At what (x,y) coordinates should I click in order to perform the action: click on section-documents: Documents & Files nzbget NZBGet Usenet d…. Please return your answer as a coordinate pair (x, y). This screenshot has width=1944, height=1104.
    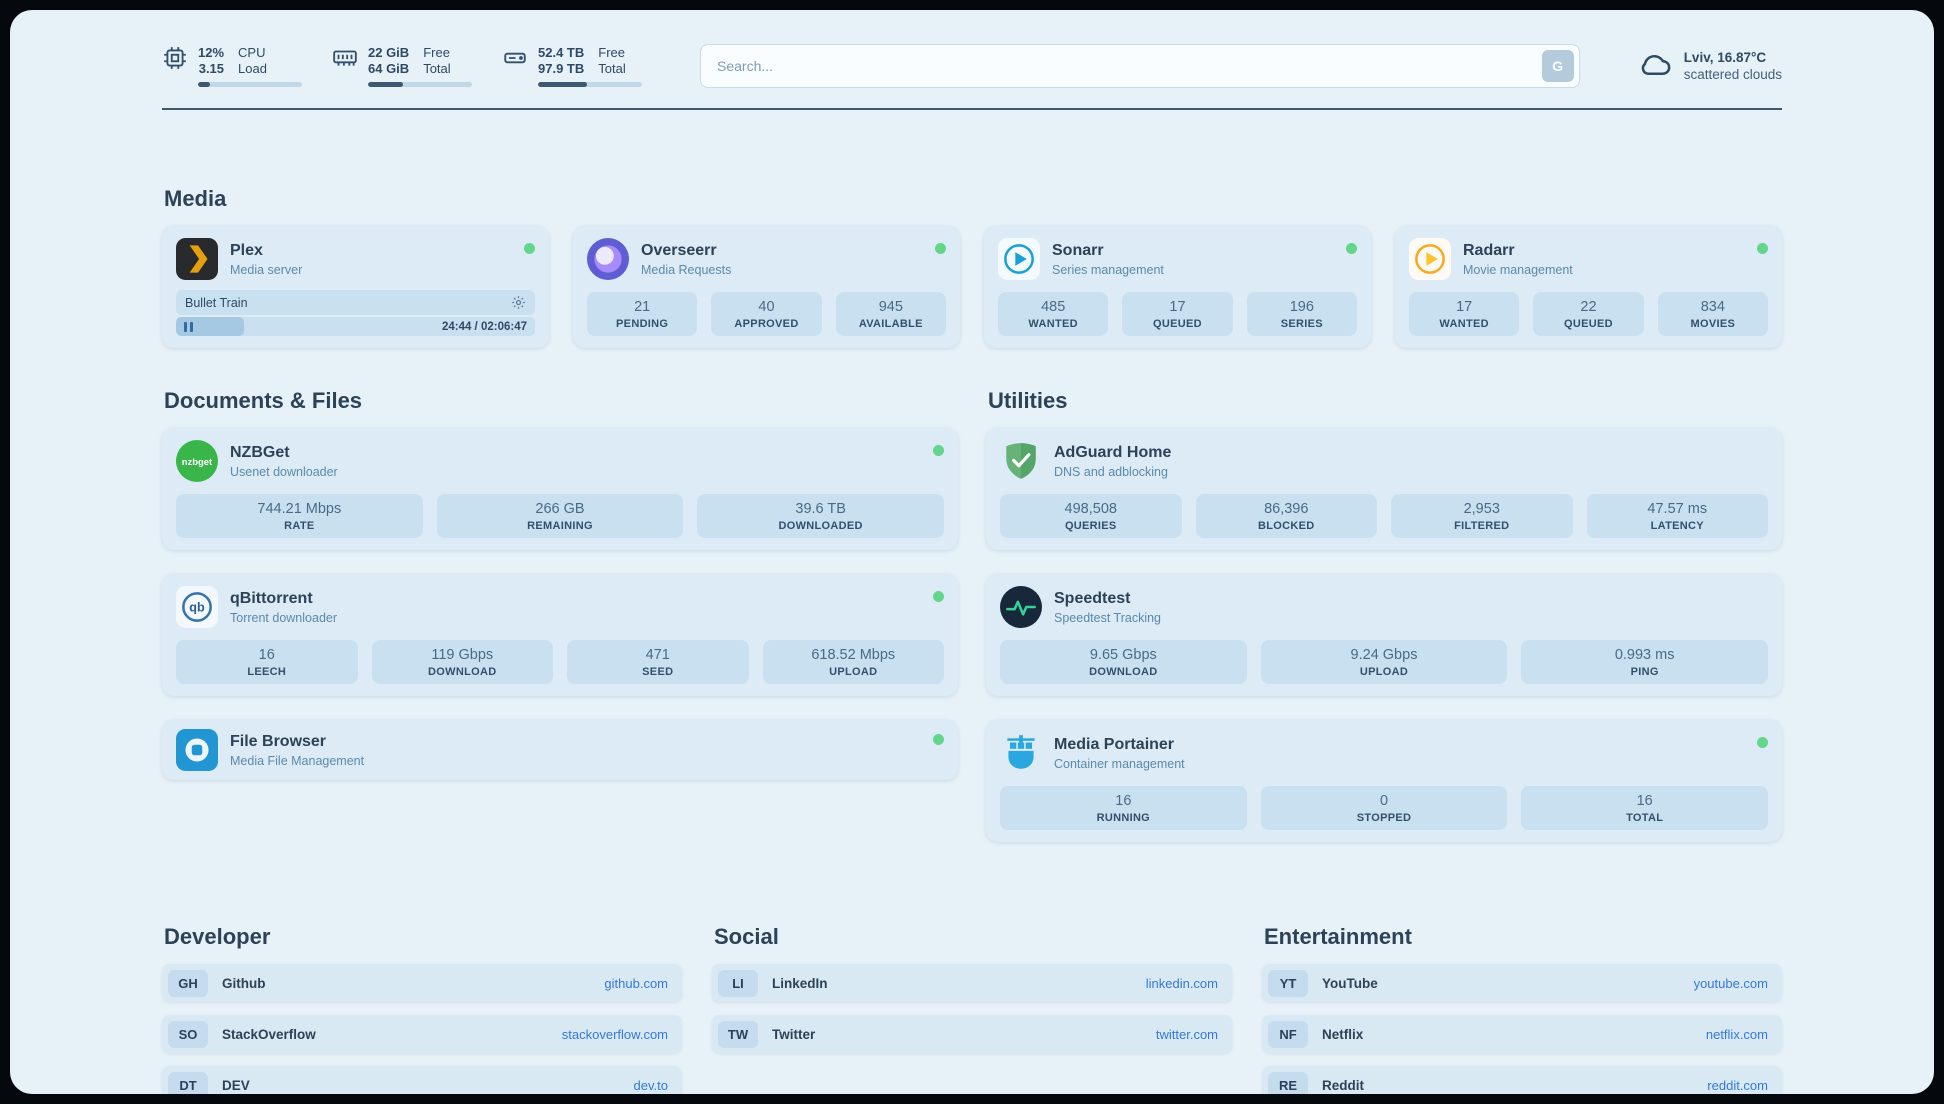
    Looking at the image, I should click on (560, 584).